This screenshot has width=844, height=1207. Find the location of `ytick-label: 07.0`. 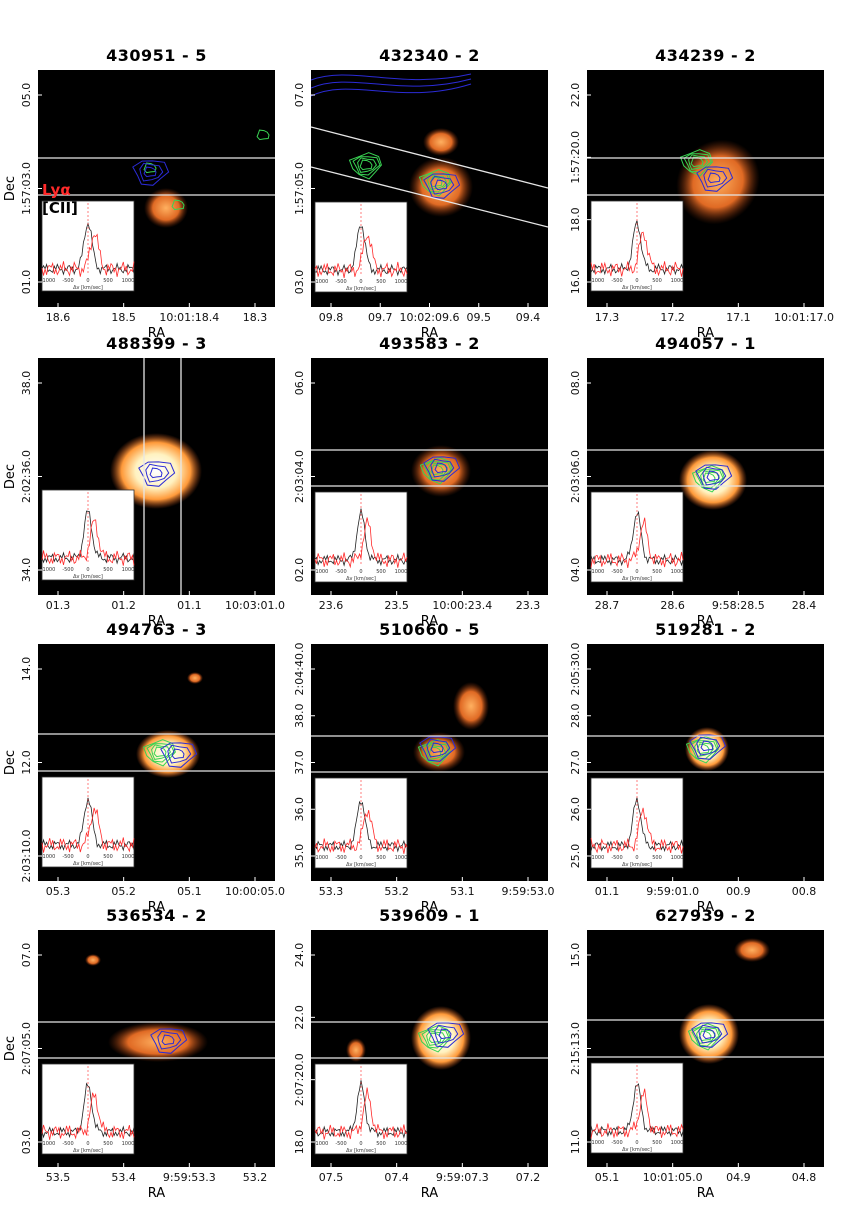

ytick-label: 07.0 is located at coordinates (299, 95).